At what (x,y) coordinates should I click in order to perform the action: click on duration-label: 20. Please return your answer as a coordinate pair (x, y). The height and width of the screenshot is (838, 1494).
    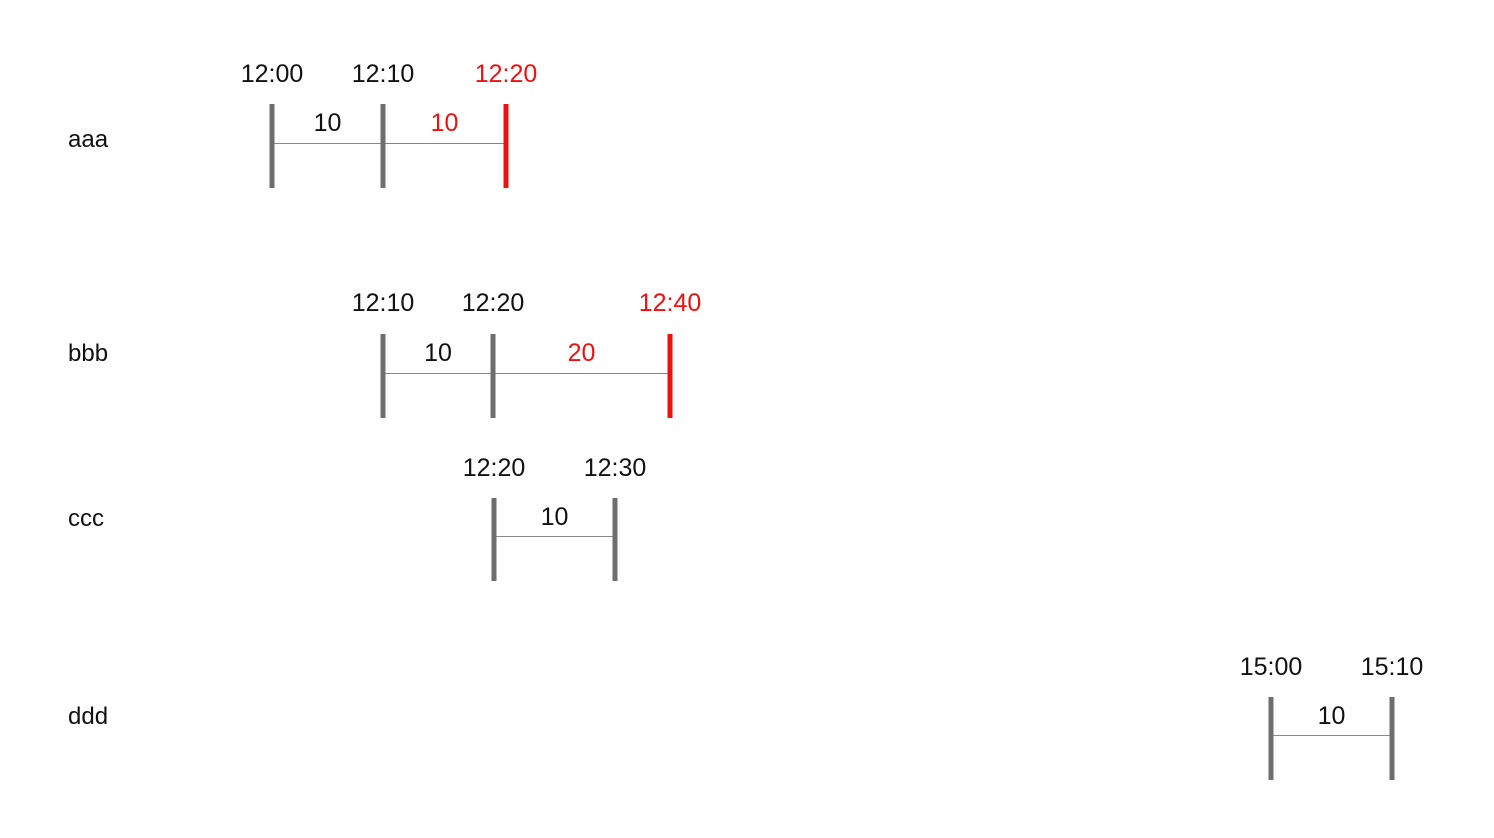
    Looking at the image, I should click on (581, 353).